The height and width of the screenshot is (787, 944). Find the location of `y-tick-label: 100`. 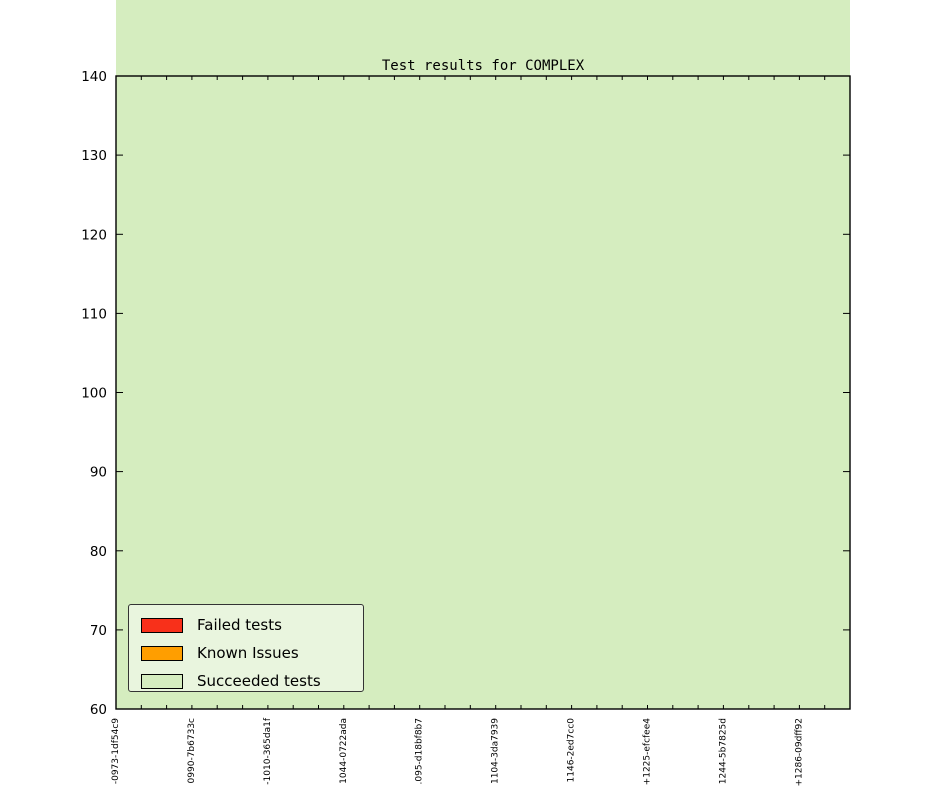

y-tick-label: 100 is located at coordinates (94, 394).